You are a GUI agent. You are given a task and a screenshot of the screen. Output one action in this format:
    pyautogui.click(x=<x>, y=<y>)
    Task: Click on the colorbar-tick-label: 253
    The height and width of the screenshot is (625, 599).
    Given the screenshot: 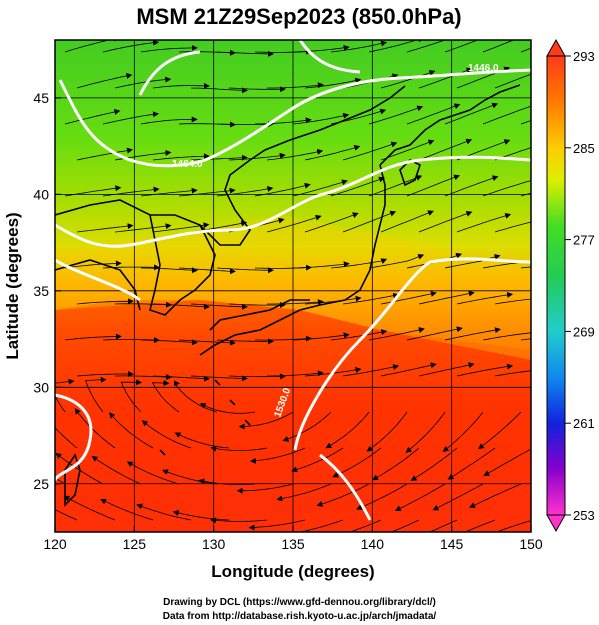 What is the action you would take?
    pyautogui.click(x=584, y=515)
    